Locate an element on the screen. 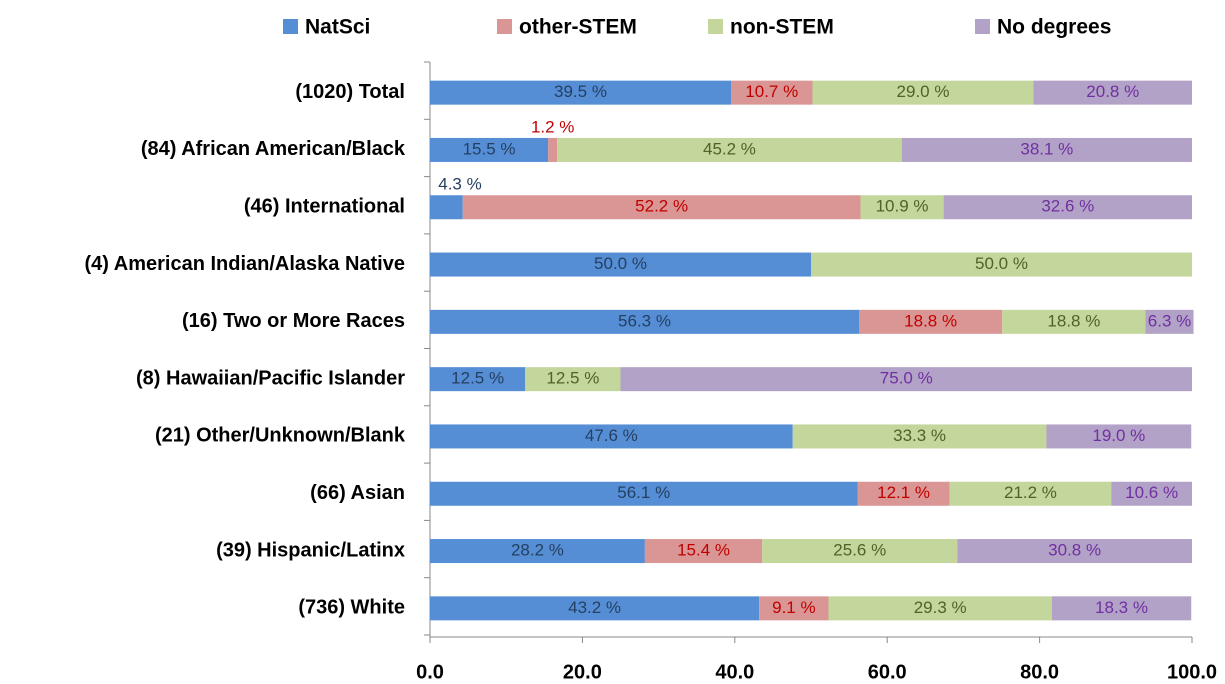  value-label: 25.6 % is located at coordinates (859, 550).